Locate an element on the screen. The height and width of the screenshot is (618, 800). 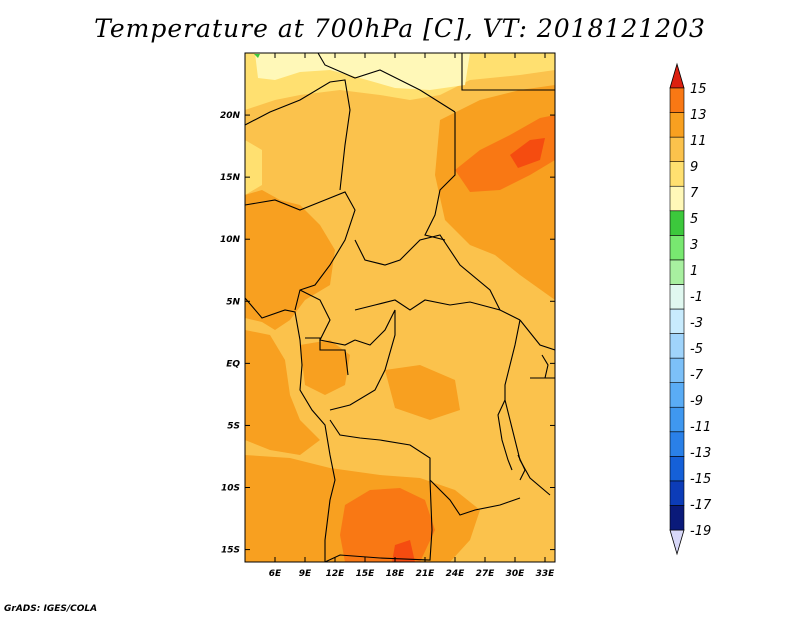
border-car-drc is located at coordinates (437, 310).